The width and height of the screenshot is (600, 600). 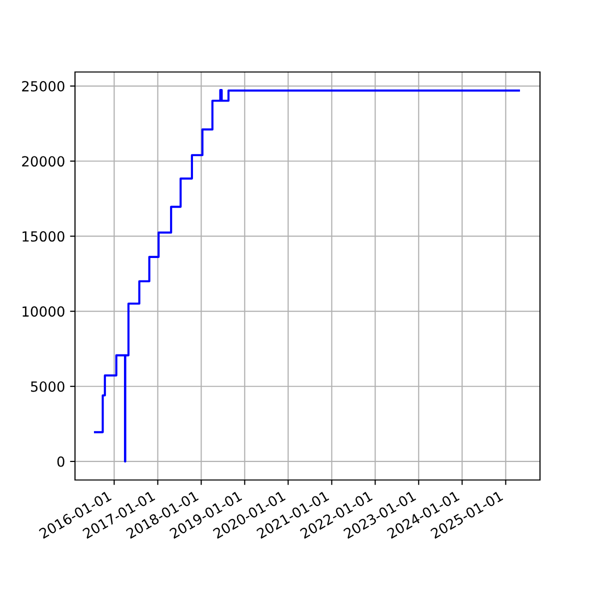 I want to click on y-tick-label: 5000, so click(x=47, y=386).